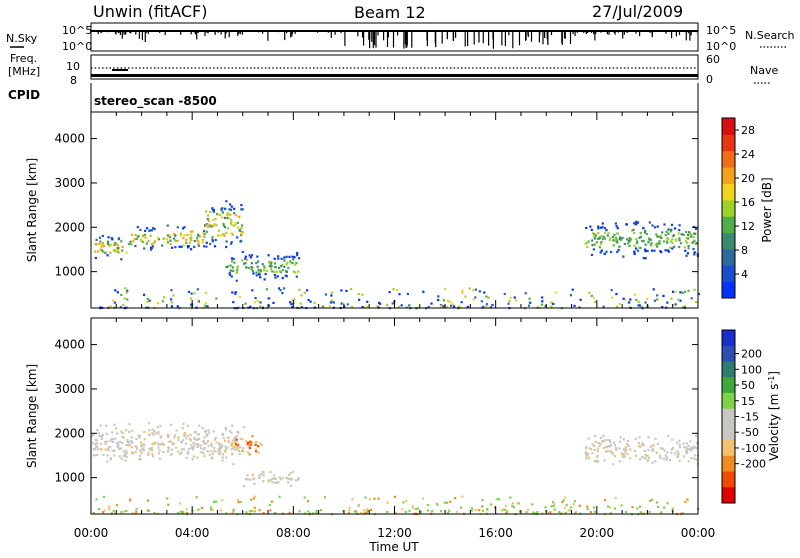 Image resolution: width=800 pixels, height=558 pixels. What do you see at coordinates (155, 101) in the screenshot?
I see `cpid-value: stereo_scan -8500` at bounding box center [155, 101].